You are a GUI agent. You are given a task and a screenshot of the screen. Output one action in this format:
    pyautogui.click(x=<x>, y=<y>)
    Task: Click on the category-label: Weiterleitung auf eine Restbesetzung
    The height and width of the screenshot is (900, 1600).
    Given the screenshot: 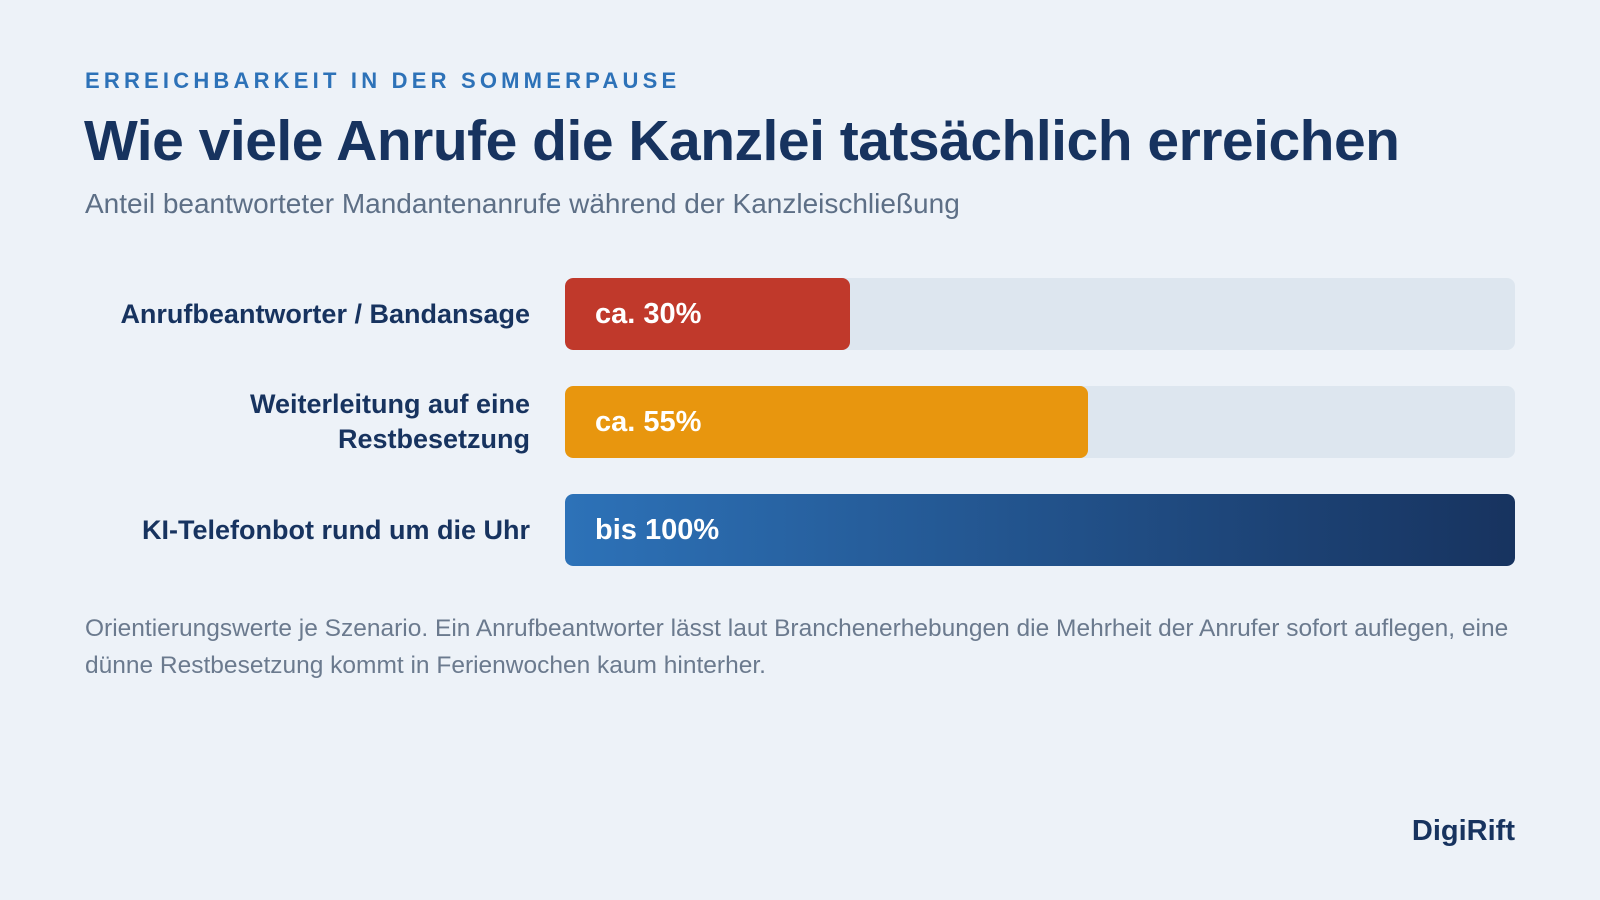 What is the action you would take?
    pyautogui.click(x=389, y=421)
    